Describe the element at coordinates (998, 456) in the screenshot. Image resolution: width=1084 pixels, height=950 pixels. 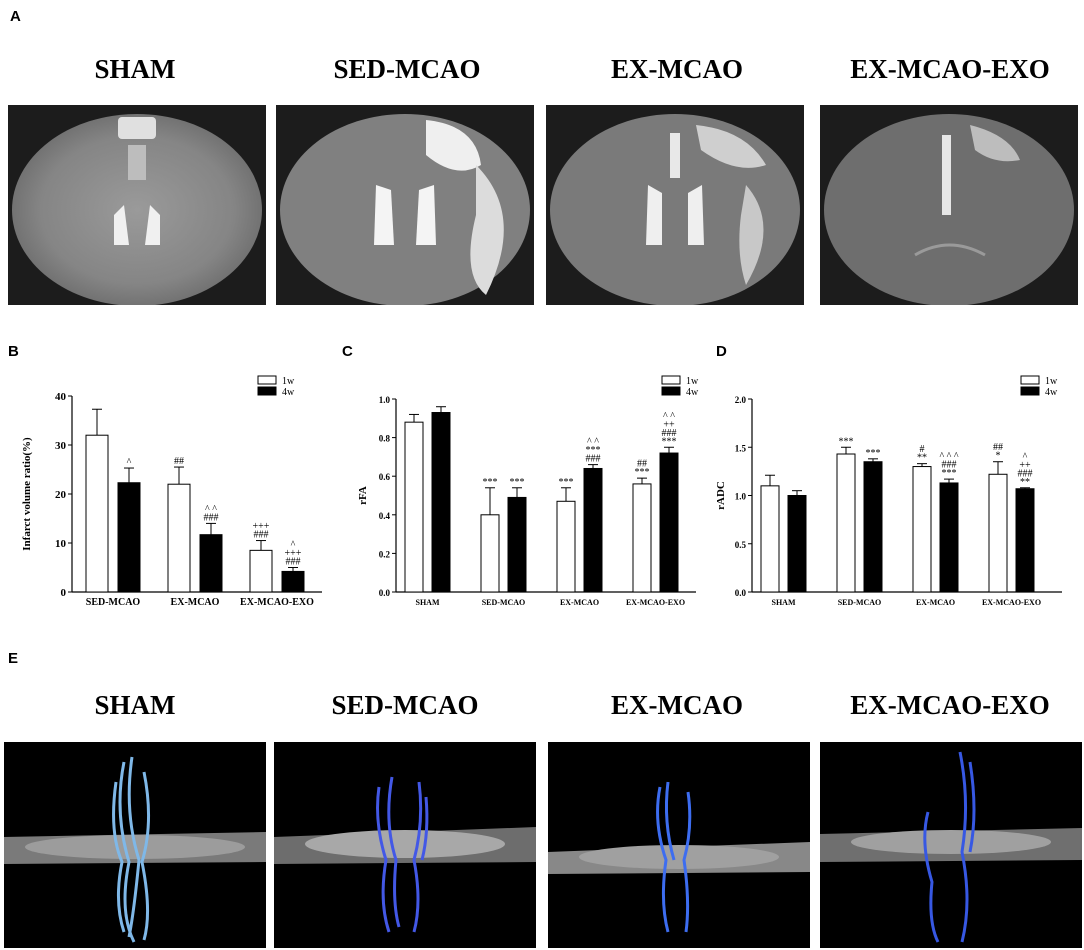
I see `significance-label: *` at that location.